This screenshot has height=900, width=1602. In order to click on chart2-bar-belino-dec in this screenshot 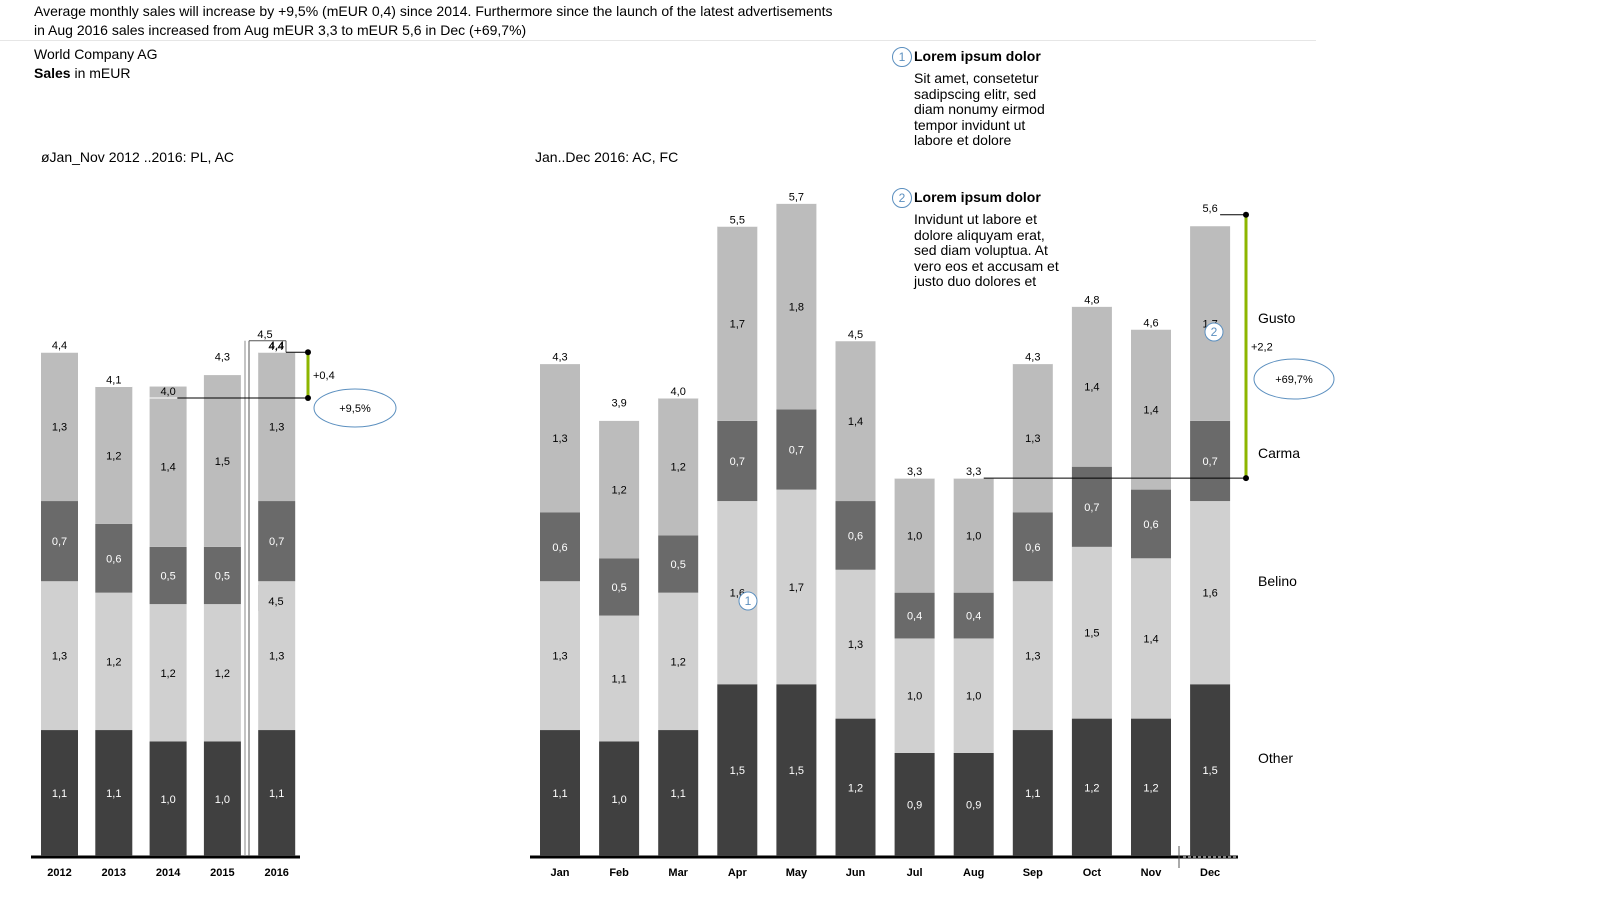, I will do `click(1210, 593)`.